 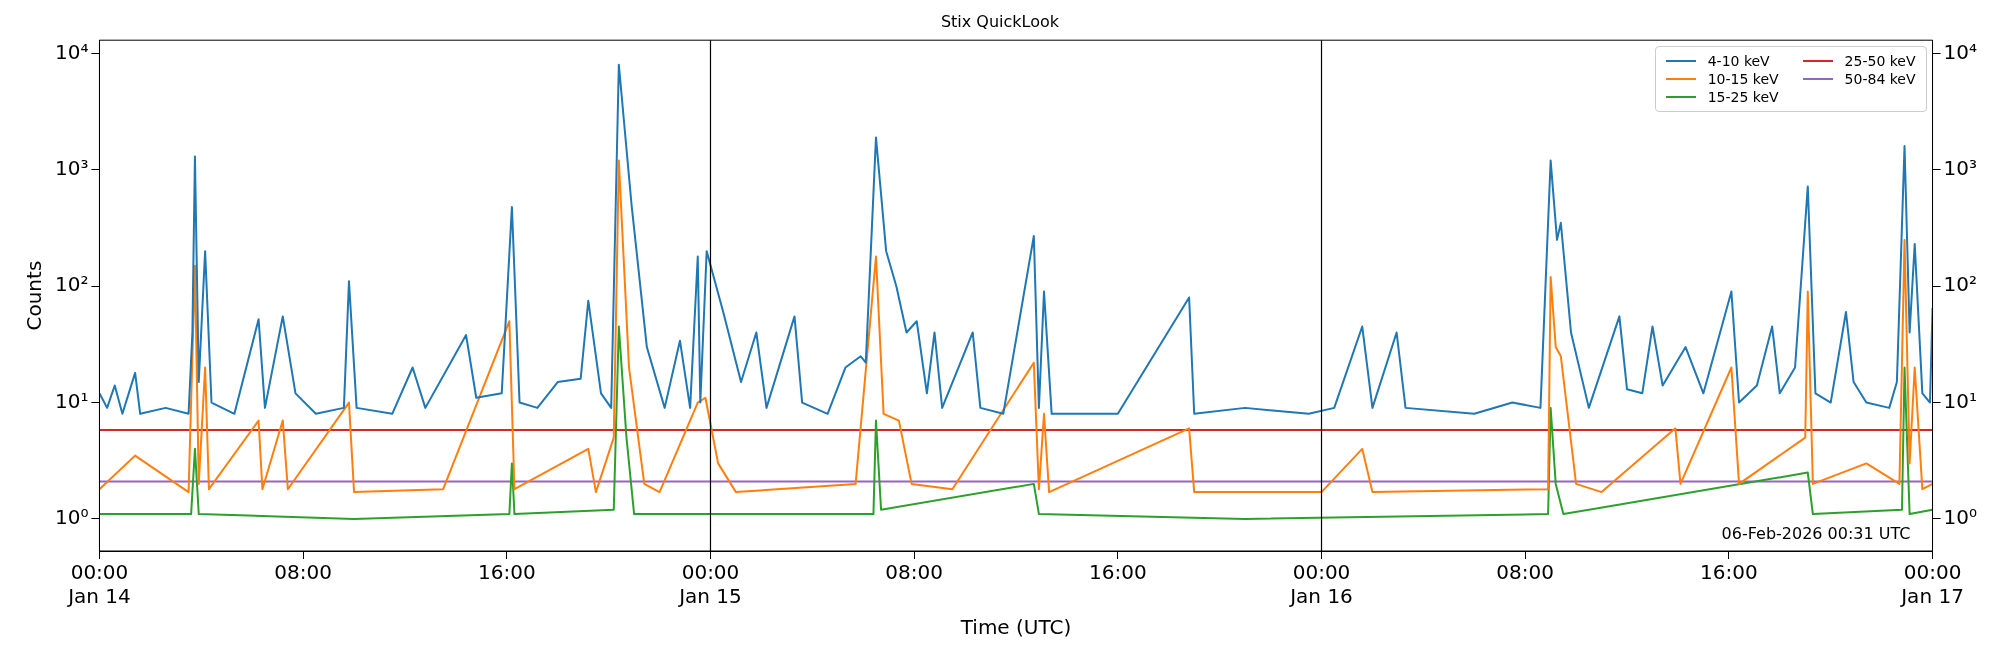 What do you see at coordinates (1320, 584) in the screenshot?
I see `x-tick-label: 00:00 Jan 16` at bounding box center [1320, 584].